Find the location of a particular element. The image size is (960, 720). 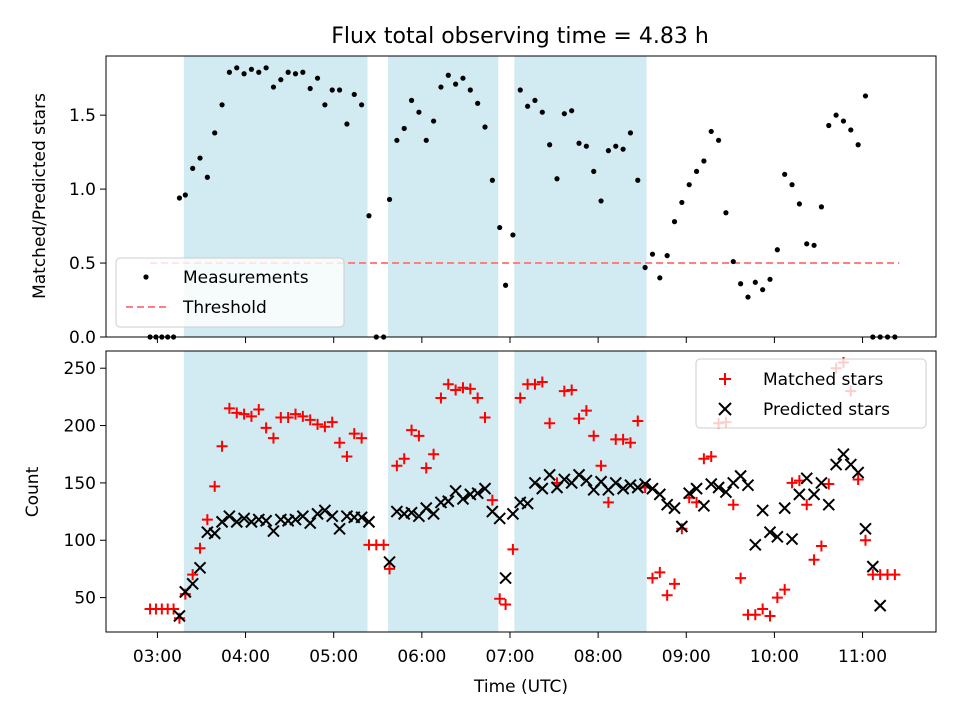

top-x-ticks is located at coordinates (510, 340).